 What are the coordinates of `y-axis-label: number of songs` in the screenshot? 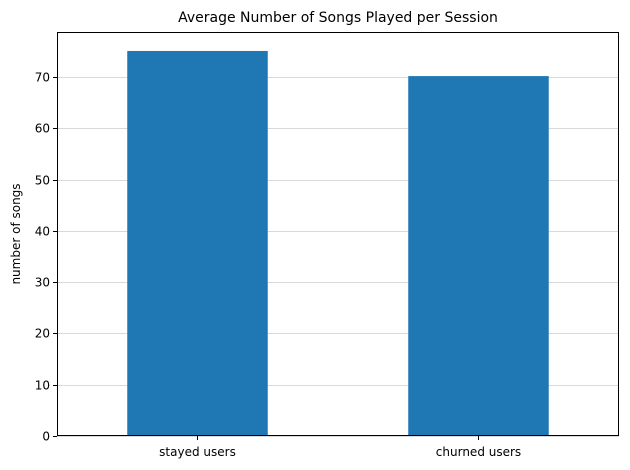 It's located at (16, 233).